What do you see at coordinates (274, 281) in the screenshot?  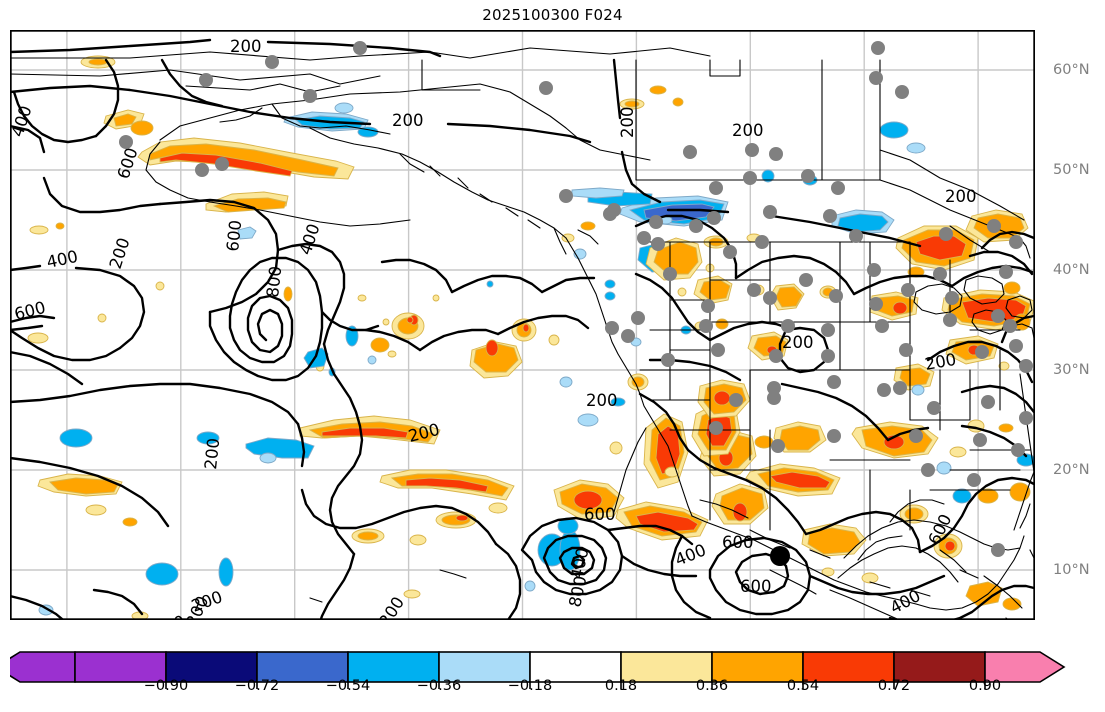 I see `contour-label-800: 800` at bounding box center [274, 281].